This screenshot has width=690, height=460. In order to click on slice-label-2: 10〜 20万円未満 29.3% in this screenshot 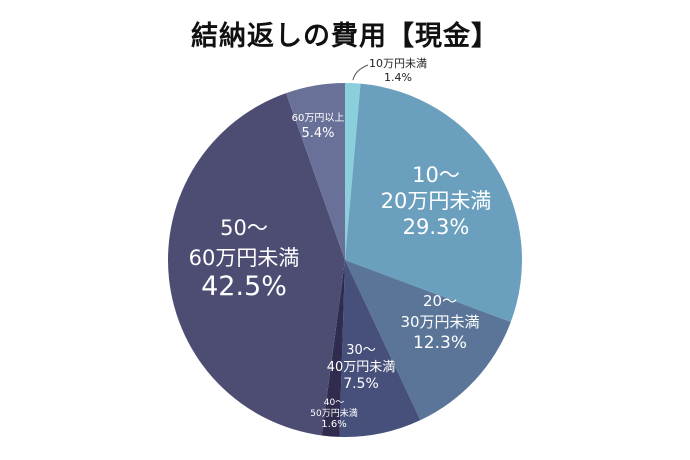, I will do `click(436, 201)`.